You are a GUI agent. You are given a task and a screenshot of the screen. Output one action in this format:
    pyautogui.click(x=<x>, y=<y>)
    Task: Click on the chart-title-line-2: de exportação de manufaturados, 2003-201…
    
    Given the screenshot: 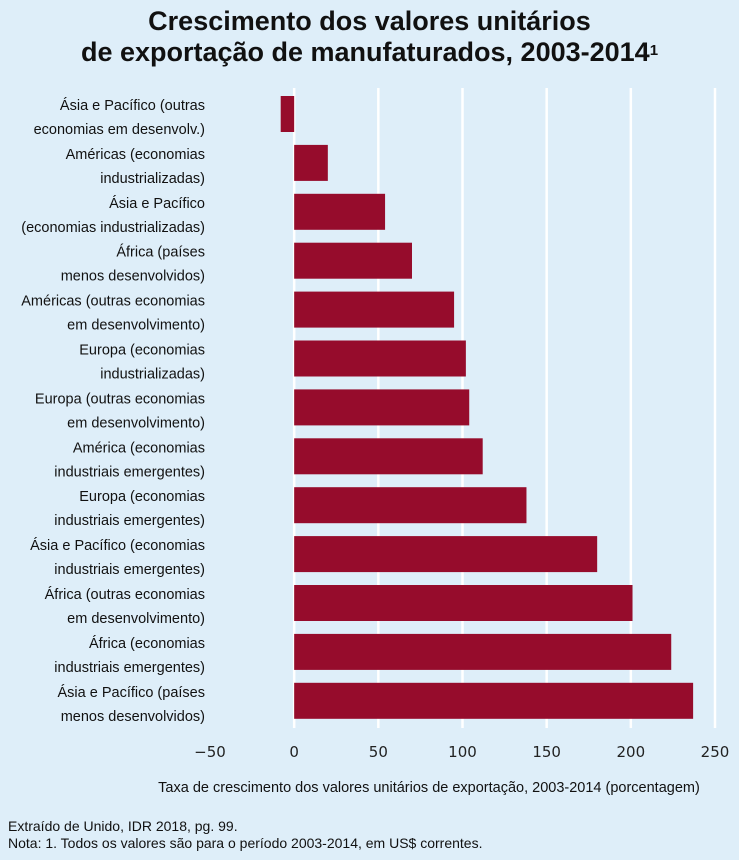 What is the action you would take?
    pyautogui.click(x=369, y=52)
    